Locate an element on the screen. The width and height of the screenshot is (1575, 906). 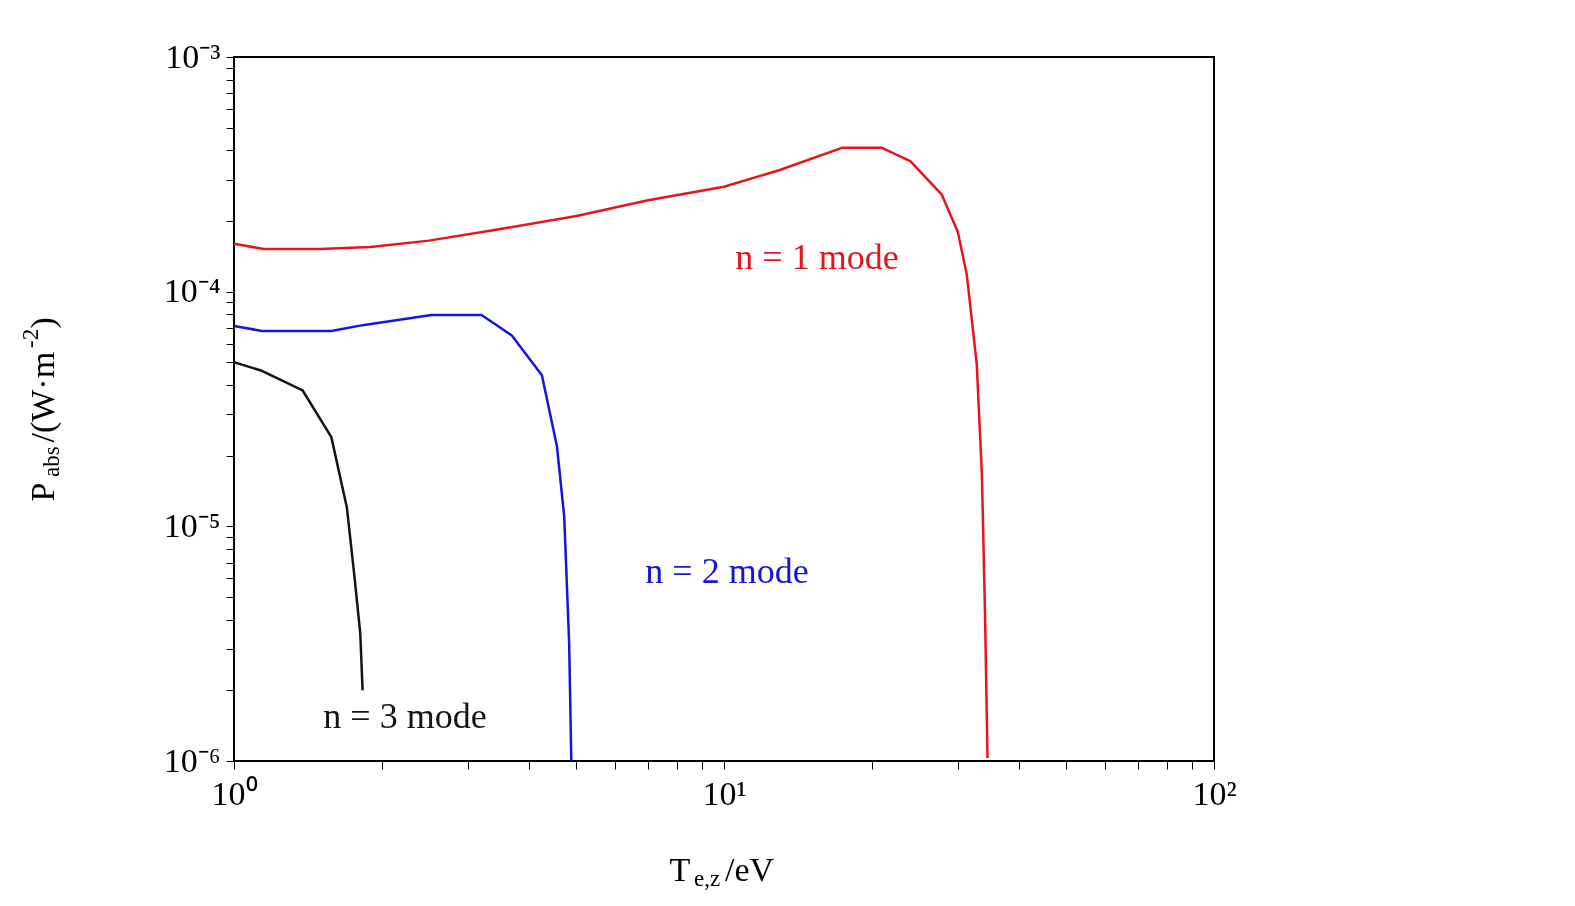
x-tick-label: 10¹ is located at coordinates (724, 793).